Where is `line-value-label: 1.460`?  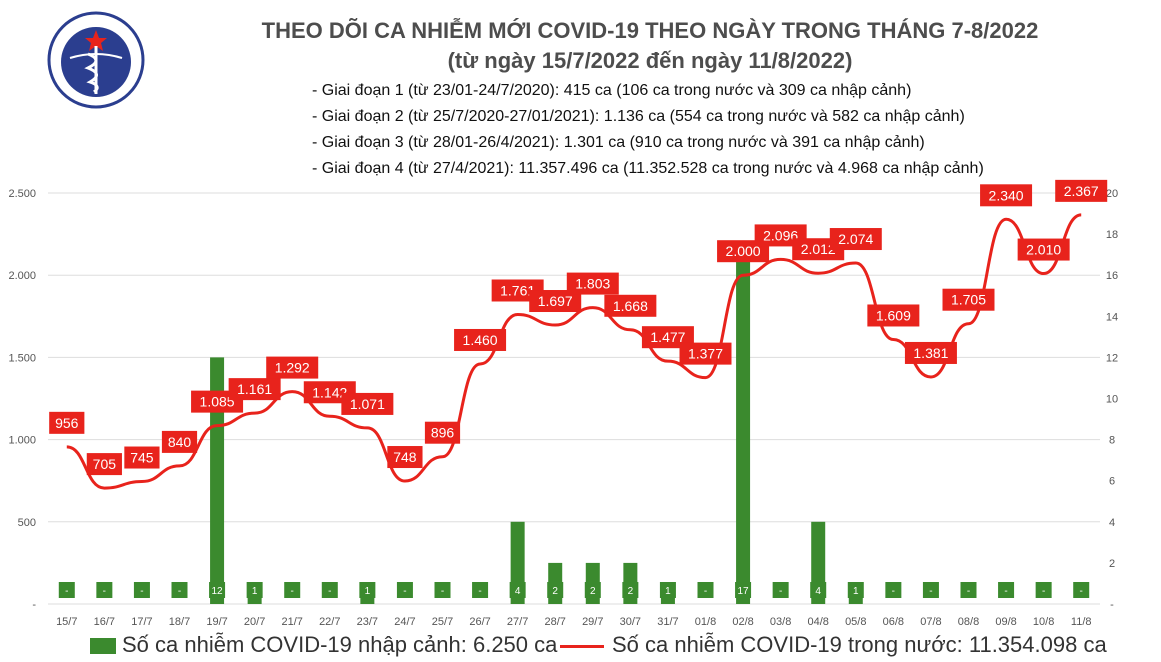 line-value-label: 1.460 is located at coordinates (480, 340).